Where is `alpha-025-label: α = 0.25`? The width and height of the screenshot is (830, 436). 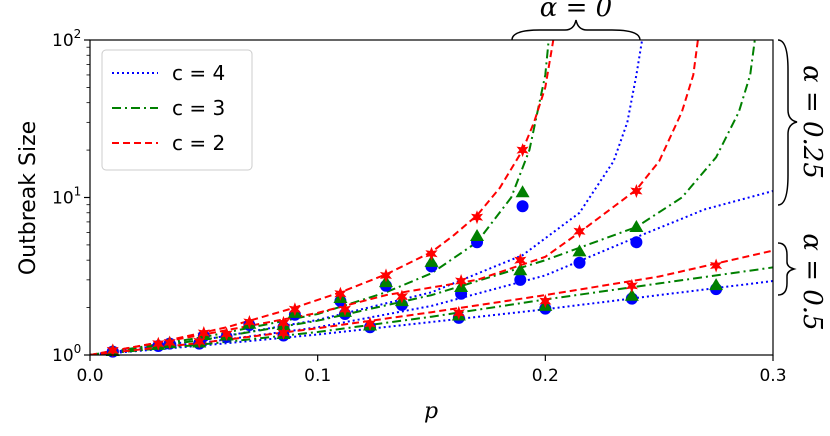
alpha-025-label: α = 0.25 is located at coordinates (812, 122).